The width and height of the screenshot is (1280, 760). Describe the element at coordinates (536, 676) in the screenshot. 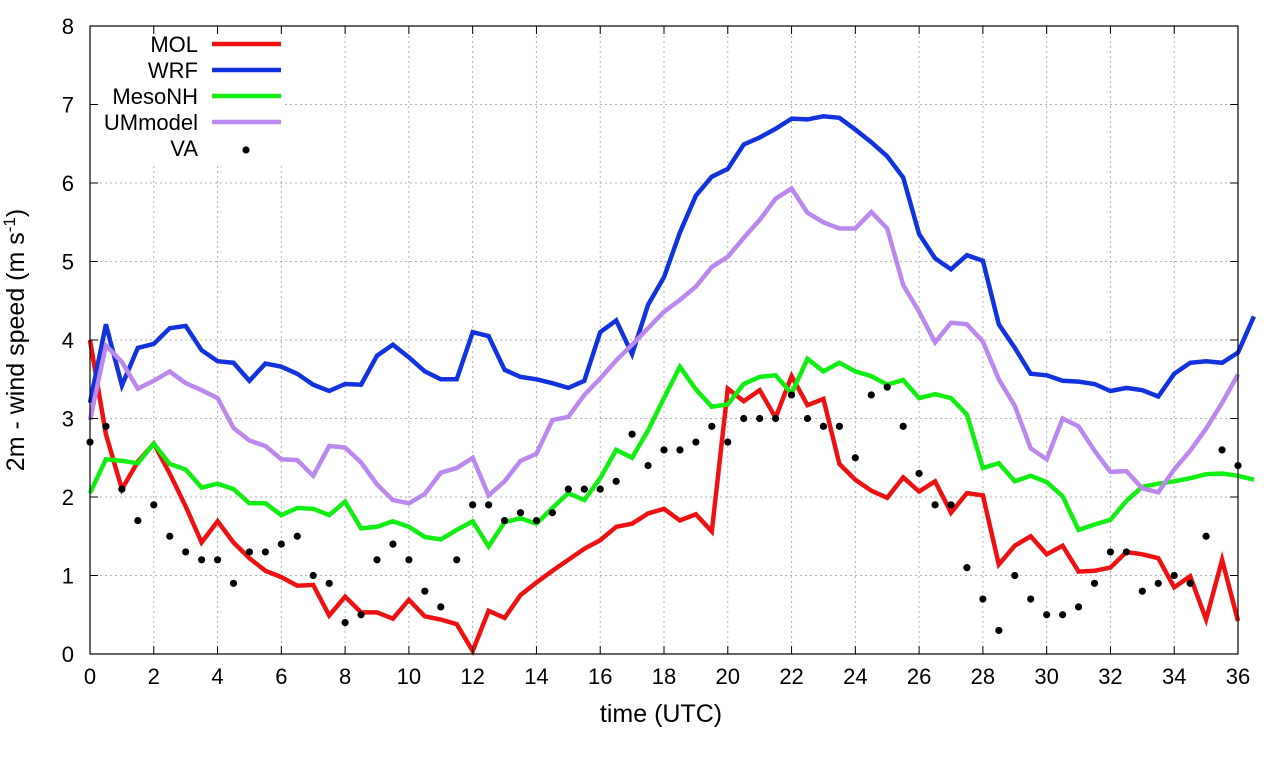

I see `x-tick-label: 14` at that location.